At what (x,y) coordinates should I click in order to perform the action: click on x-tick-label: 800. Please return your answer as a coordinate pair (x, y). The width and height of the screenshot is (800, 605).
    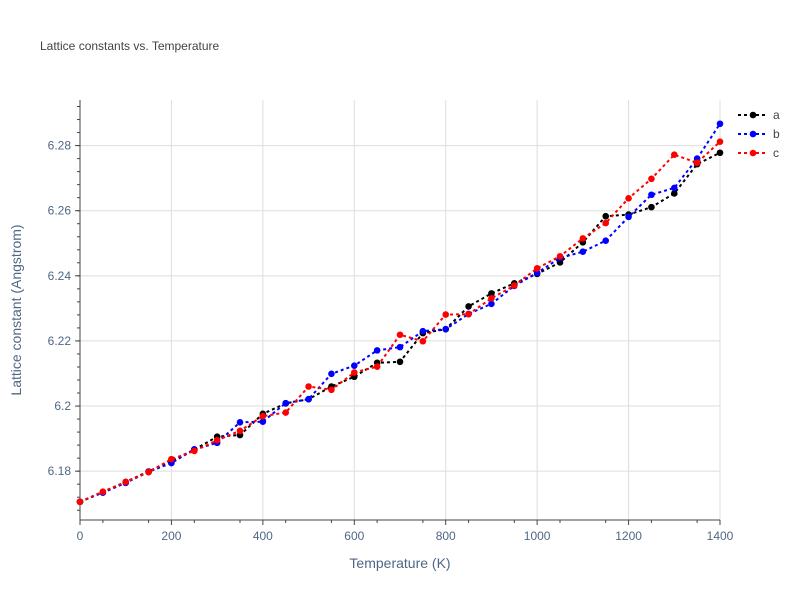
    Looking at the image, I should click on (446, 536).